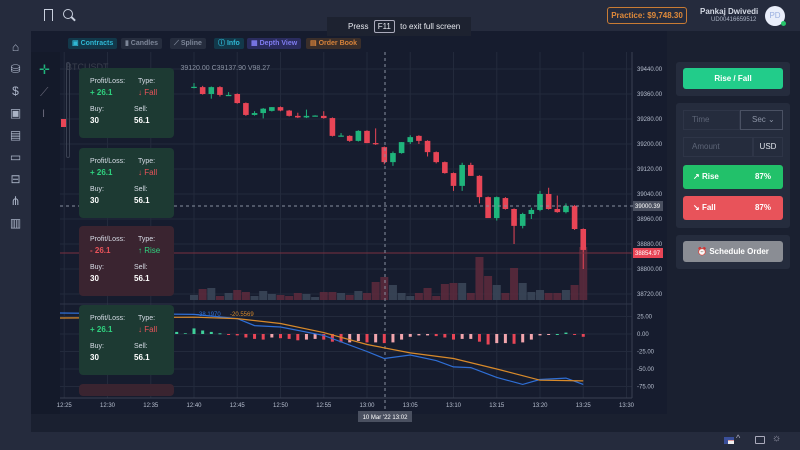 The width and height of the screenshot is (800, 450). I want to click on wallet-icon: ▭, so click(15, 157).